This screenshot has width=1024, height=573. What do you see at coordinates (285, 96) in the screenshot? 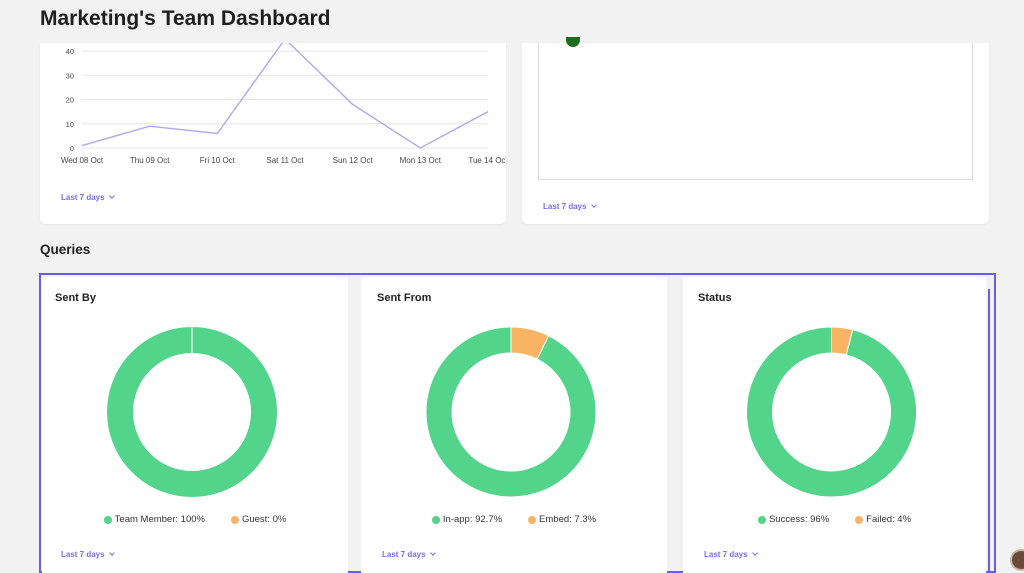
I see `series-line` at bounding box center [285, 96].